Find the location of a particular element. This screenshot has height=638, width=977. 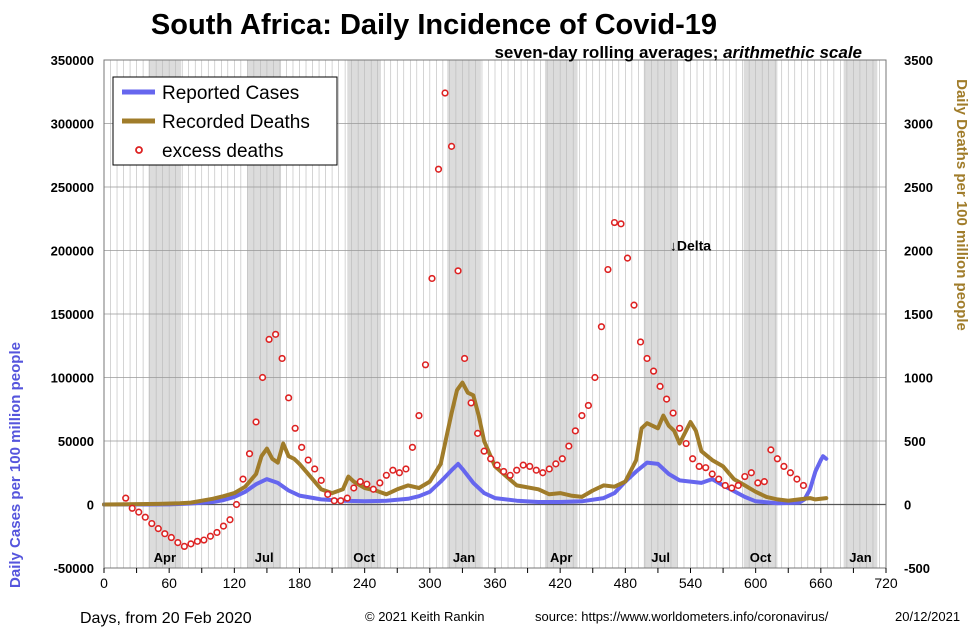

right-y-tick-label: 1500 is located at coordinates (918, 314).